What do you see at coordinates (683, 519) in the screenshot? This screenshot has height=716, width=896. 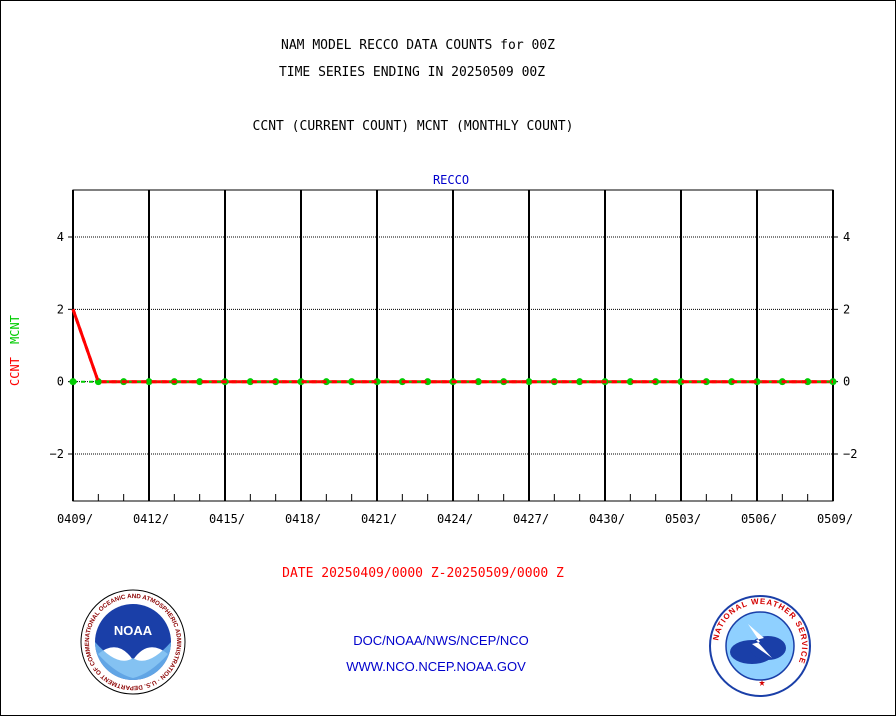 I see `x-tick-label: 0503/` at bounding box center [683, 519].